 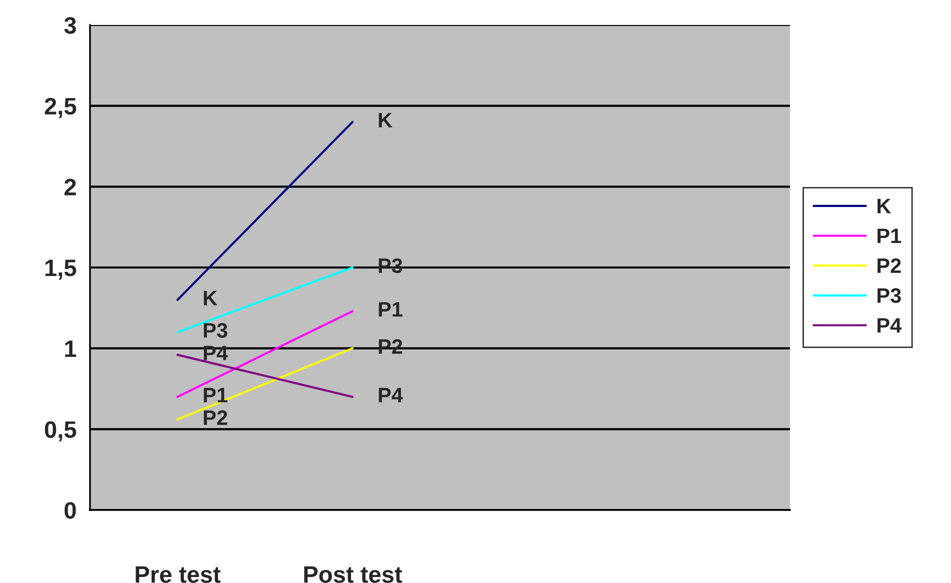 I want to click on y-tick-label: 1, so click(x=70, y=348).